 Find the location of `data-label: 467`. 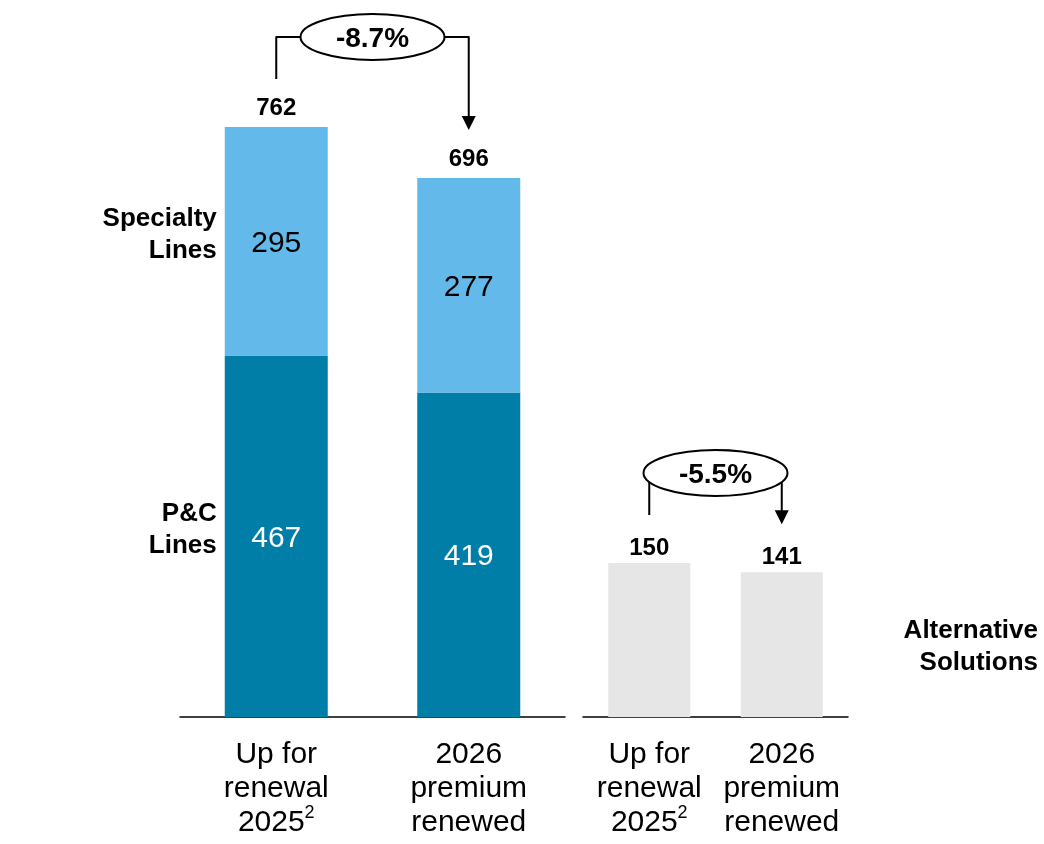

data-label: 467 is located at coordinates (276, 536).